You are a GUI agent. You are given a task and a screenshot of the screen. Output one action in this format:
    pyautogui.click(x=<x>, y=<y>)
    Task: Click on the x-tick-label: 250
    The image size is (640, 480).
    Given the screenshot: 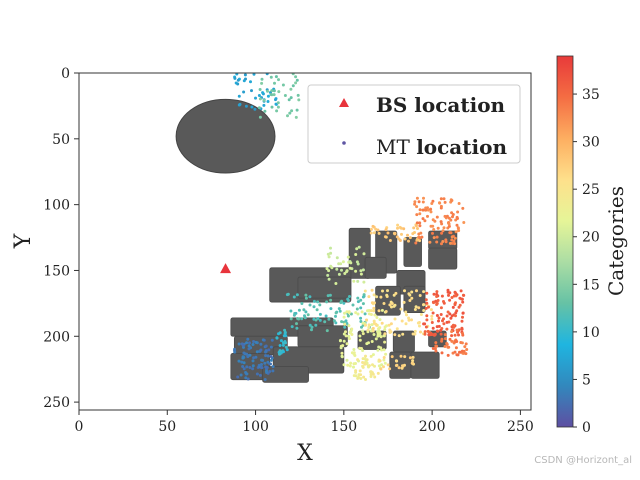 What is the action you would take?
    pyautogui.click(x=520, y=427)
    